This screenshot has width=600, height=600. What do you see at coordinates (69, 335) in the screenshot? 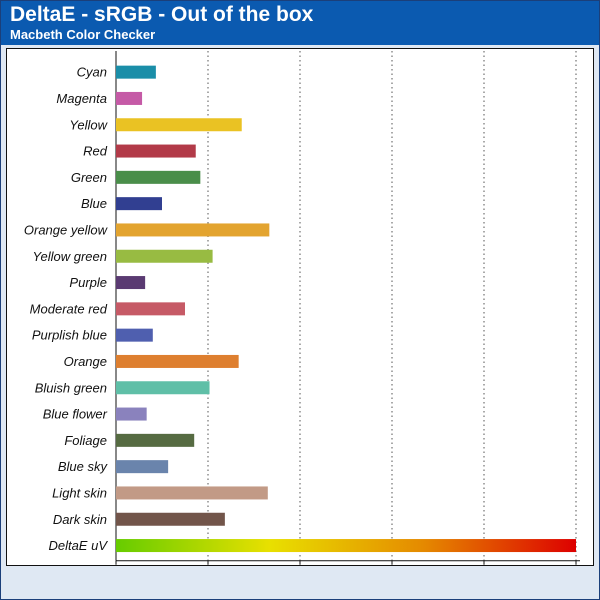
I see `bar-label-purplish-blue: Purplish blue` at bounding box center [69, 335].